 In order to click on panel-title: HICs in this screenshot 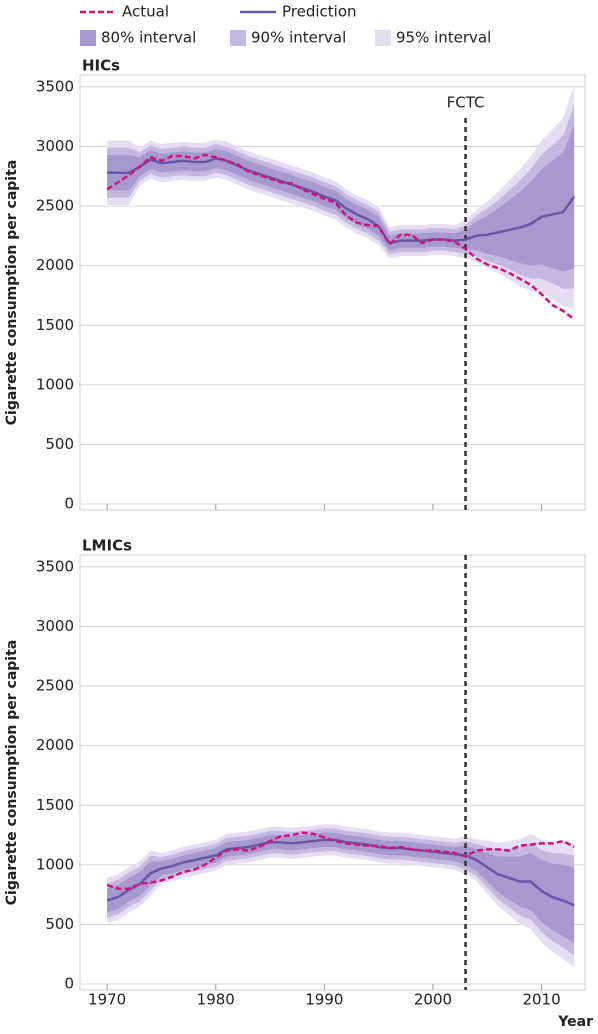, I will do `click(101, 66)`.